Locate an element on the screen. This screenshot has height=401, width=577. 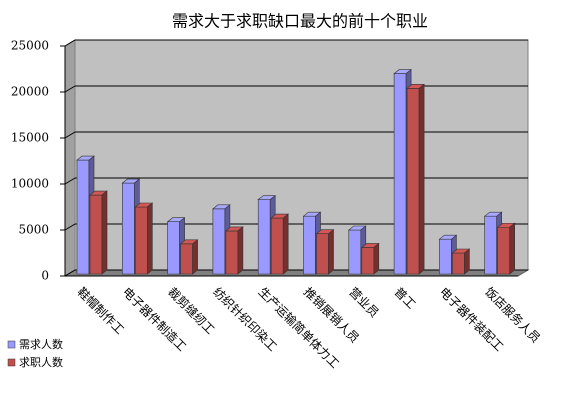
x-tick-label: 普工 is located at coordinates (405, 298).